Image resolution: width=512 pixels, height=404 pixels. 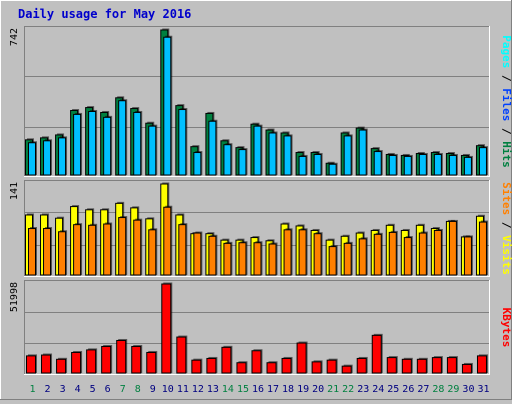 I want to click on day-tick-label: 10, so click(x=168, y=389).